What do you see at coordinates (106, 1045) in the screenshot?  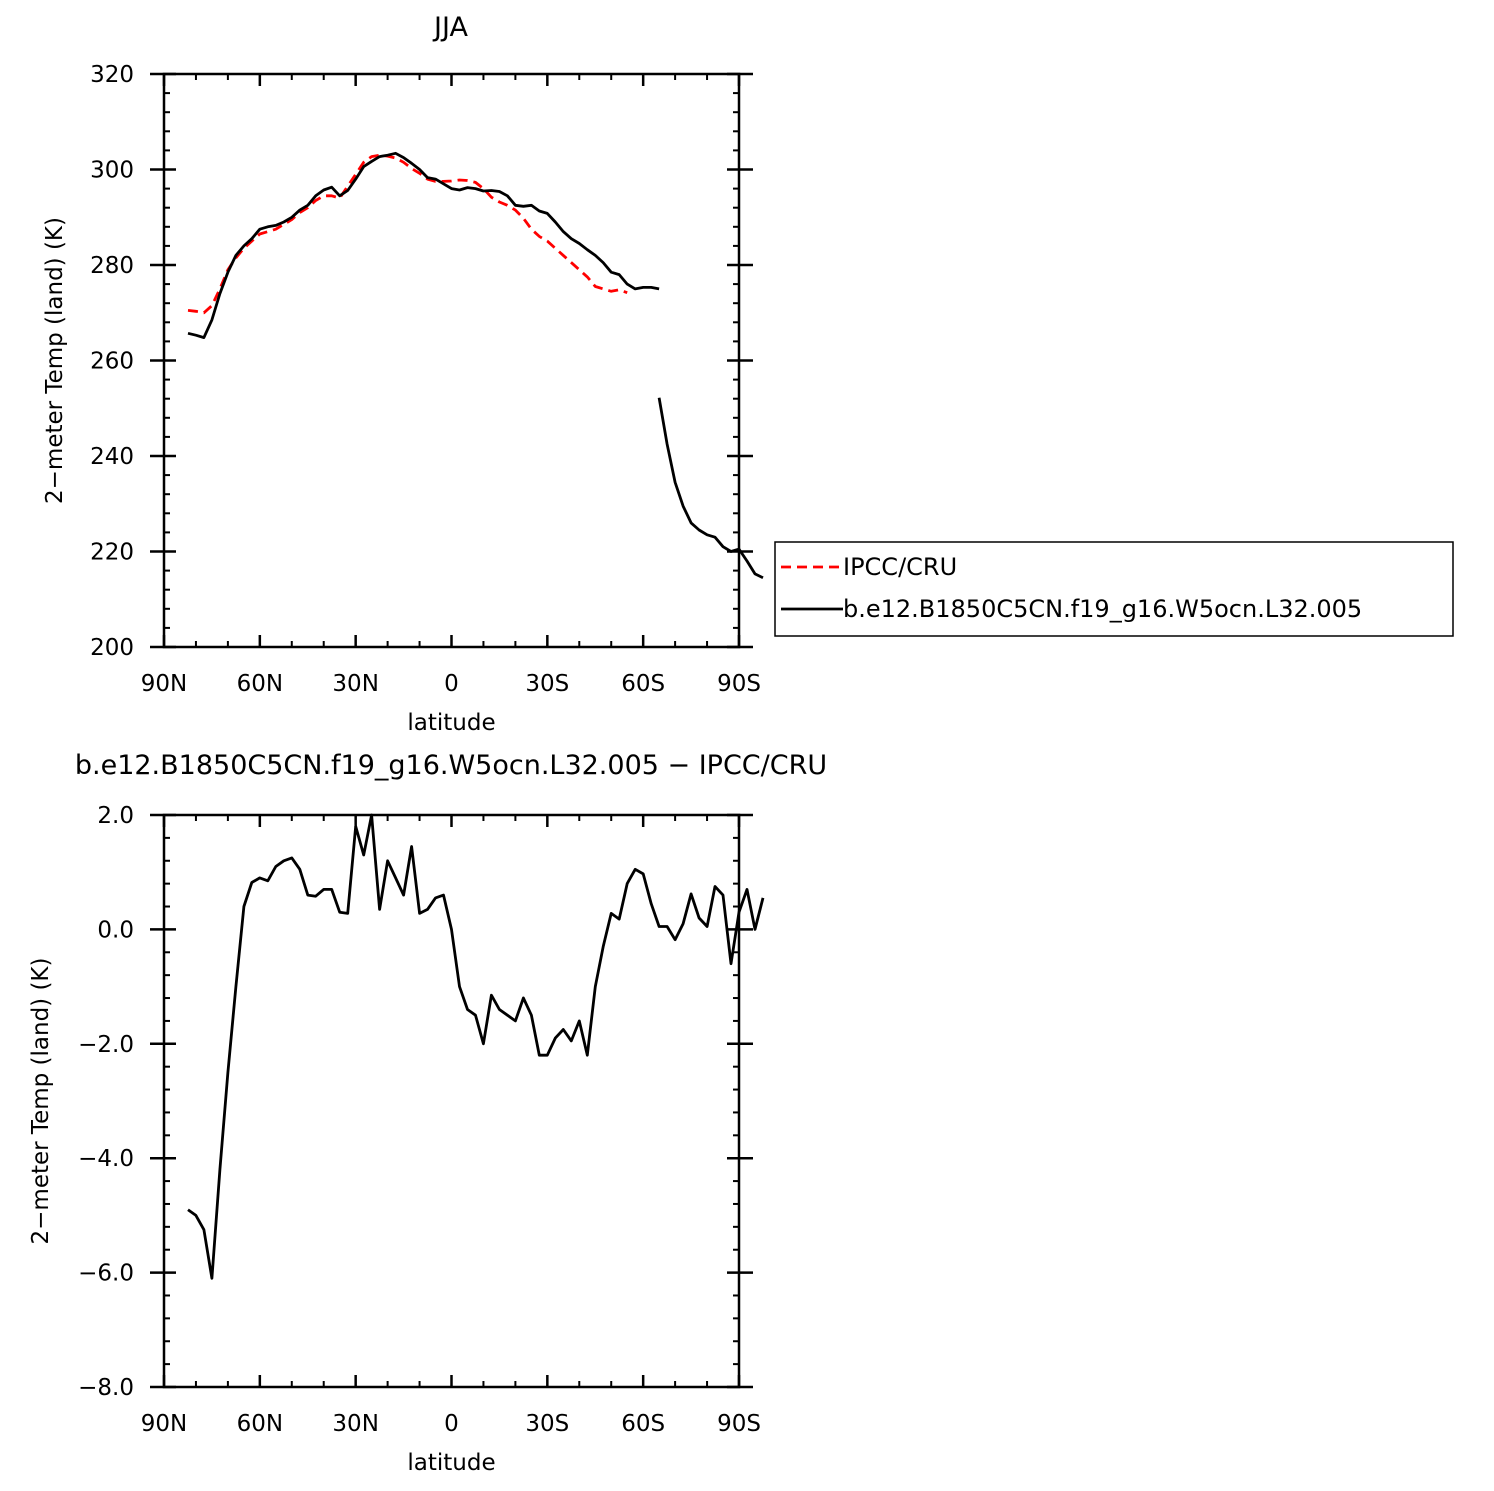 I see `y-tick-label: −2.0` at bounding box center [106, 1045].